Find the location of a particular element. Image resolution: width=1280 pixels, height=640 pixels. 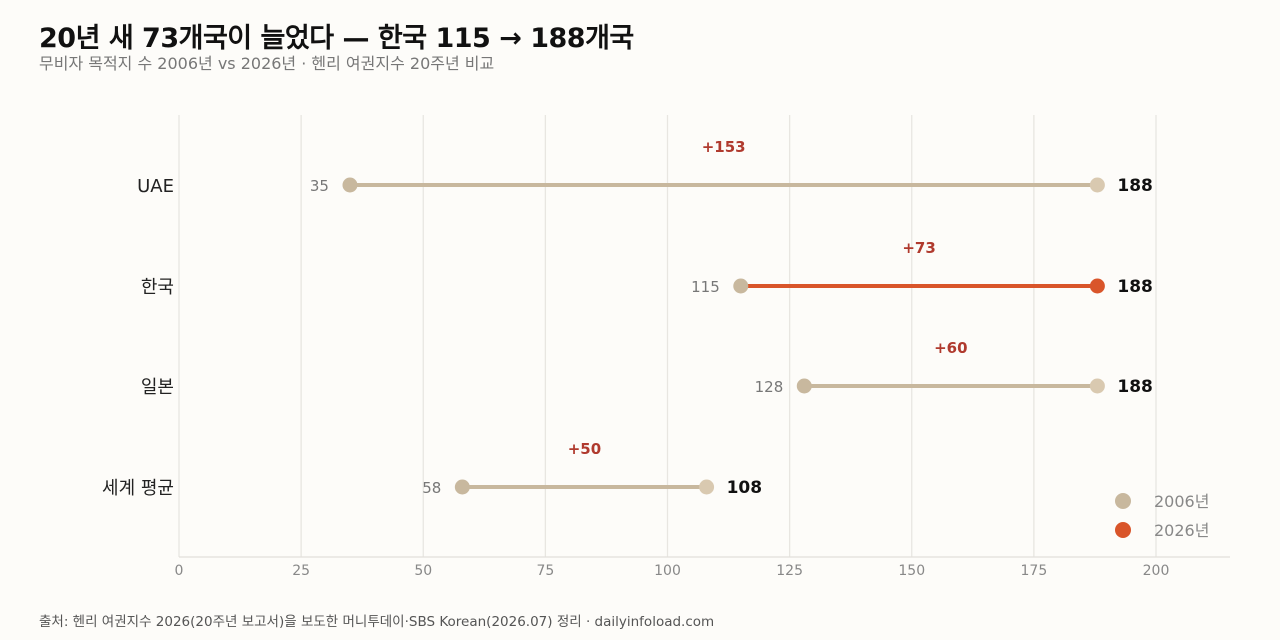

difference-label: +153 is located at coordinates (724, 147).